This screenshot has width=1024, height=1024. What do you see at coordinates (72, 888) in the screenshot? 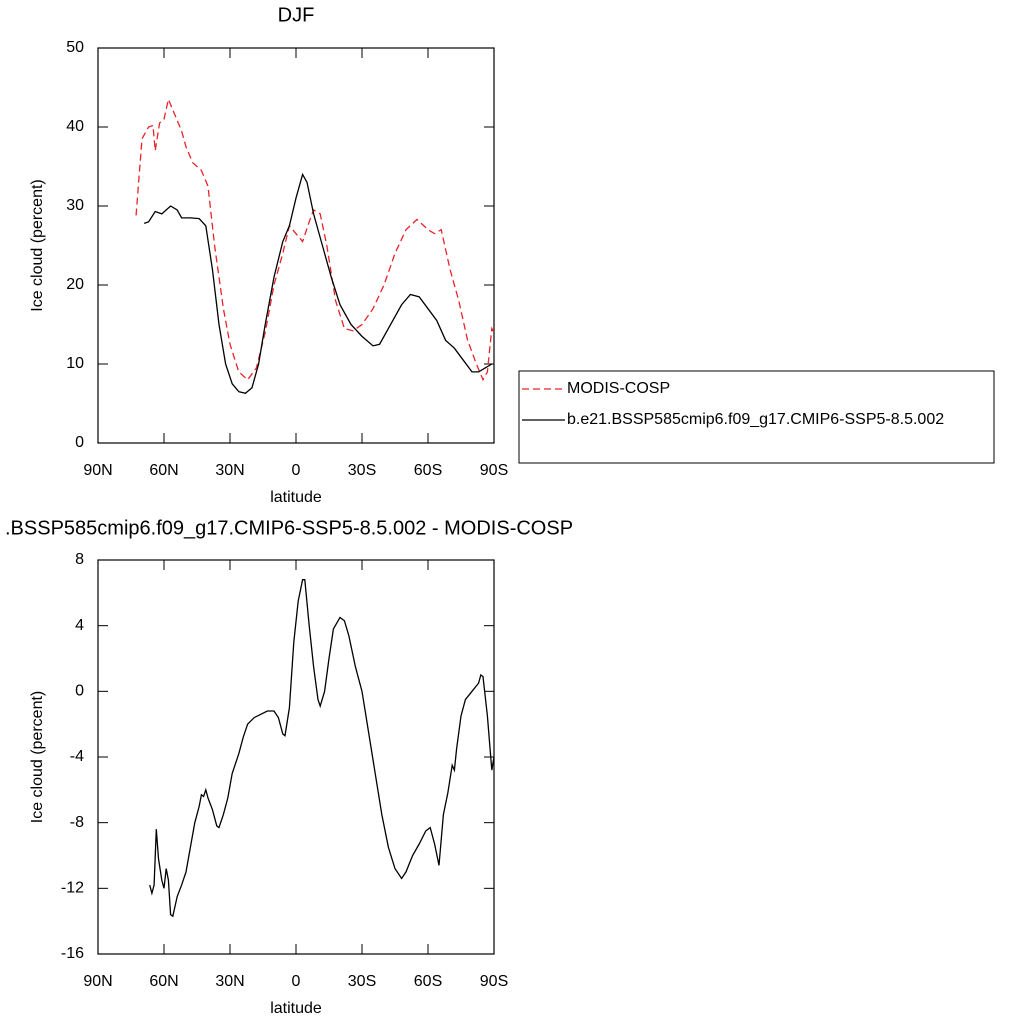
I see `y-tick-label: -12` at bounding box center [72, 888].